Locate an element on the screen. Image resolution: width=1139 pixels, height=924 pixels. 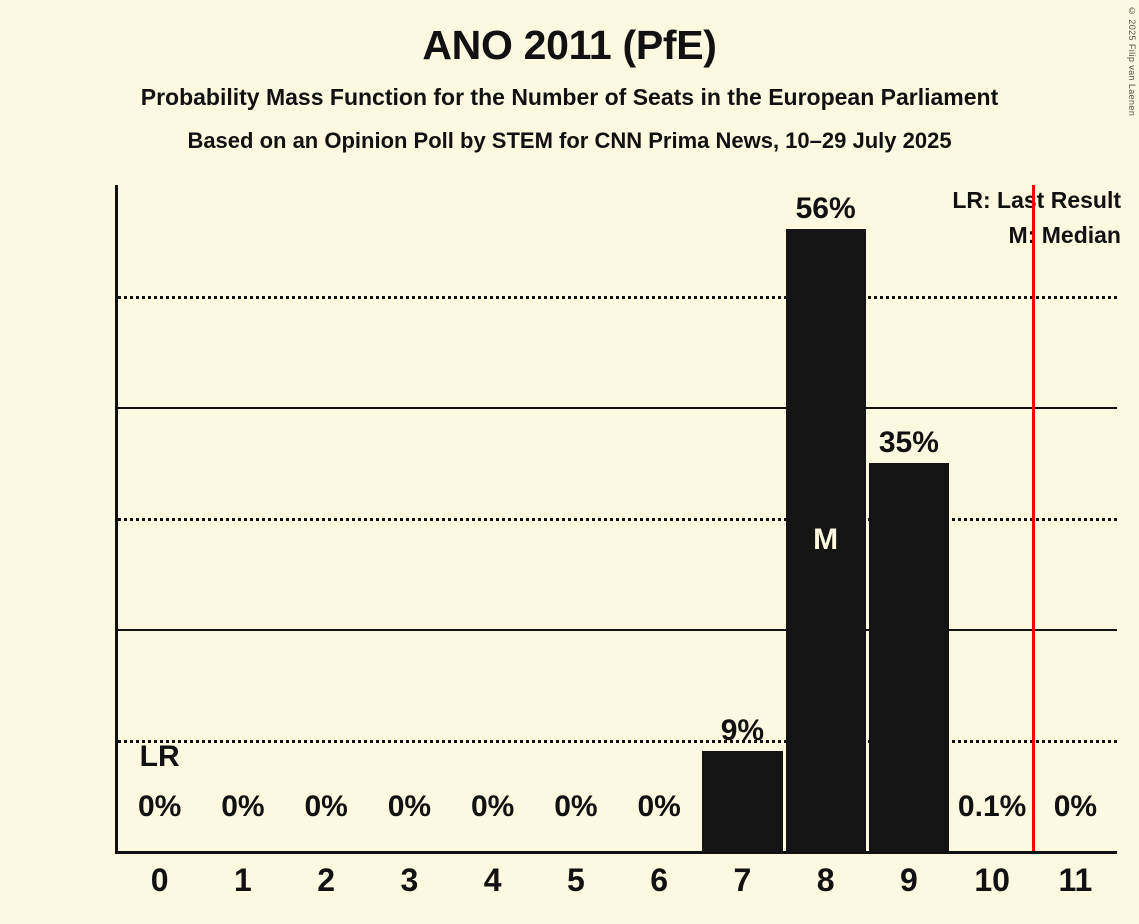
x-tick-label-0: 0 is located at coordinates (159, 880).